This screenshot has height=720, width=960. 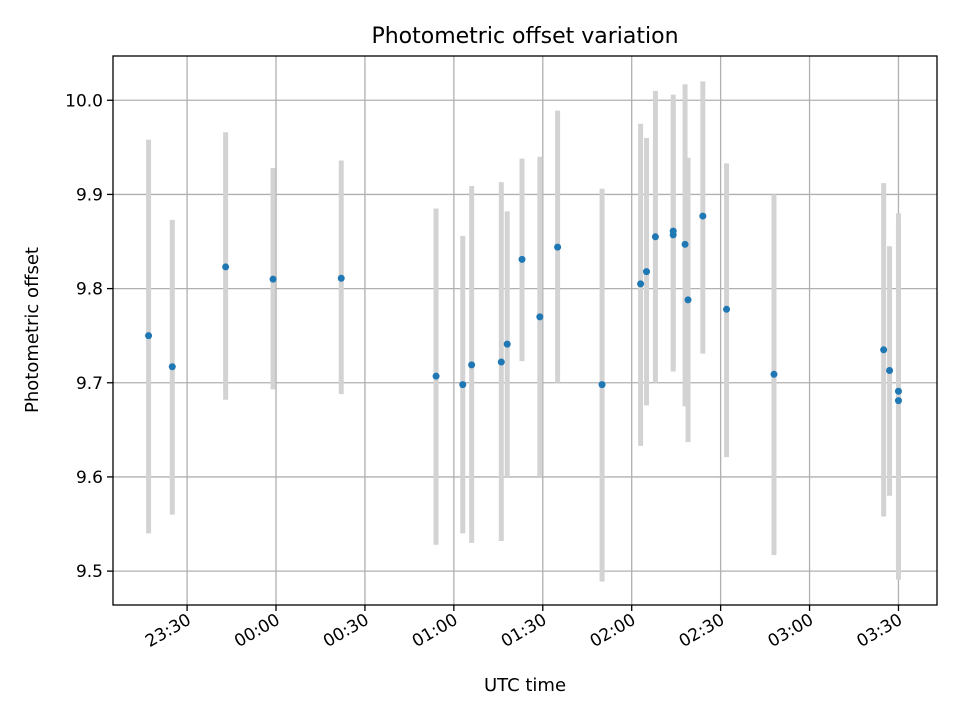 What do you see at coordinates (89, 384) in the screenshot?
I see `y-tick-label: 9.7` at bounding box center [89, 384].